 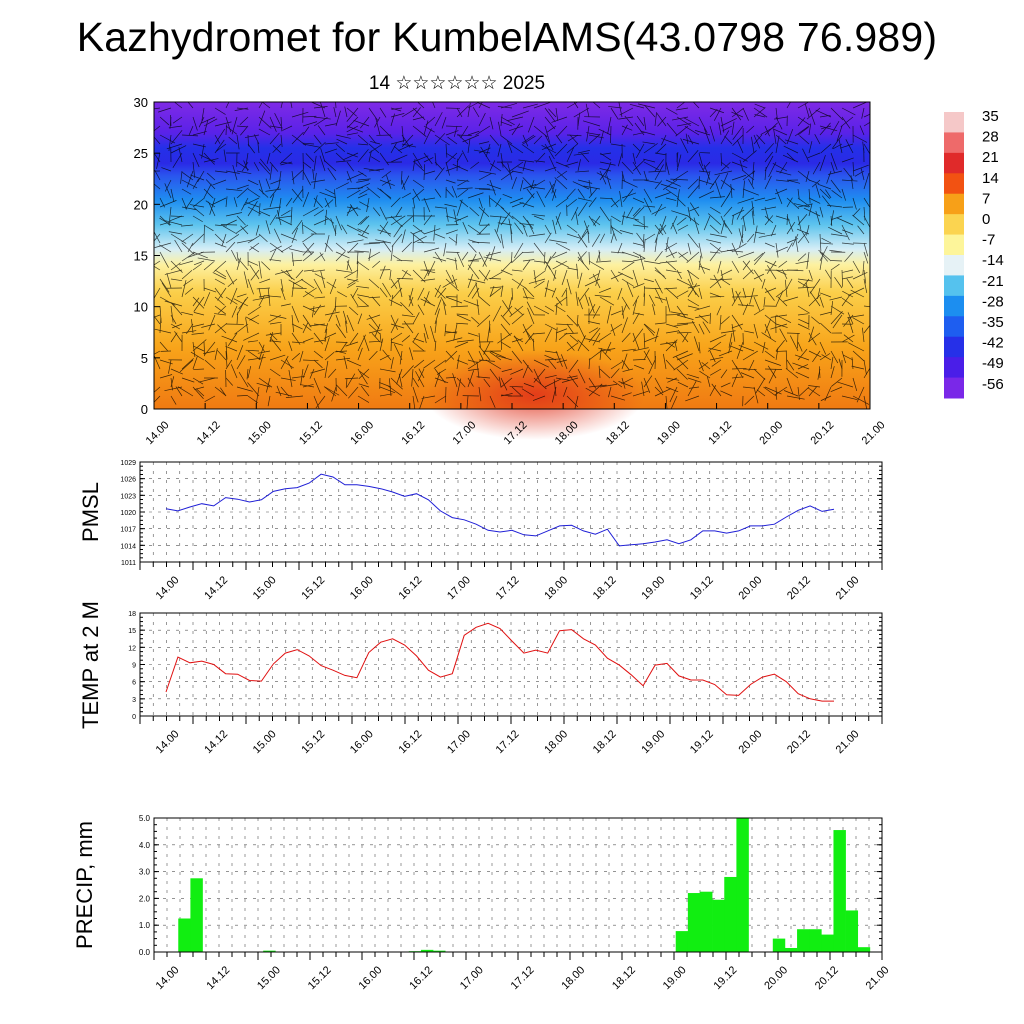 I want to click on precip-y-axis-title: PRECIP, mm, so click(x=84, y=885).